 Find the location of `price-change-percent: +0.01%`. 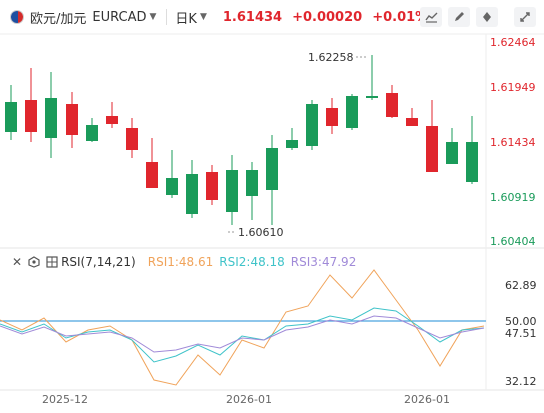

price-change-percent: +0.01% is located at coordinates (400, 17).